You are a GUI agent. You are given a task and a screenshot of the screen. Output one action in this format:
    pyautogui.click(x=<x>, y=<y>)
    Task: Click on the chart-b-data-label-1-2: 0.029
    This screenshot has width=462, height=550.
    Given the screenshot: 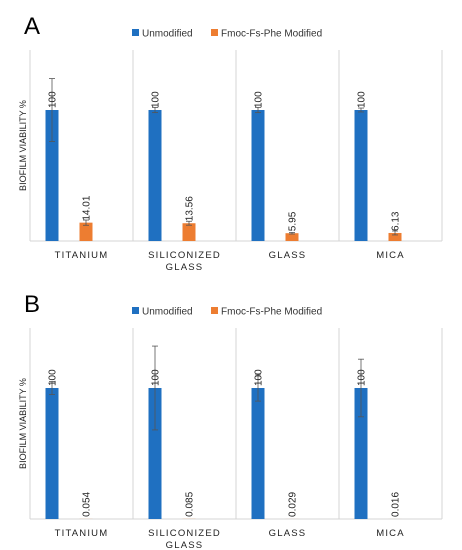 What is the action you would take?
    pyautogui.click(x=293, y=503)
    